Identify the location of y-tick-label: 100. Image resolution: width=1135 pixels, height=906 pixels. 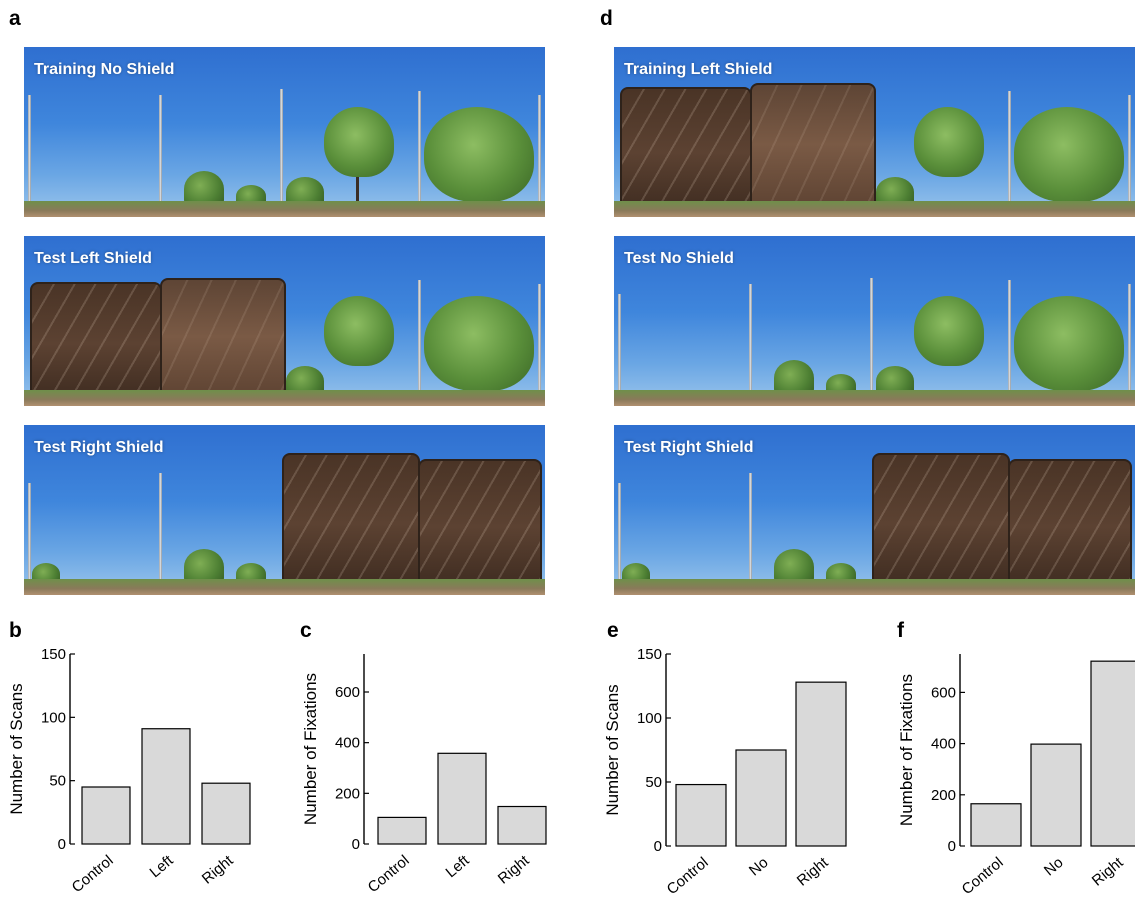
(53, 717).